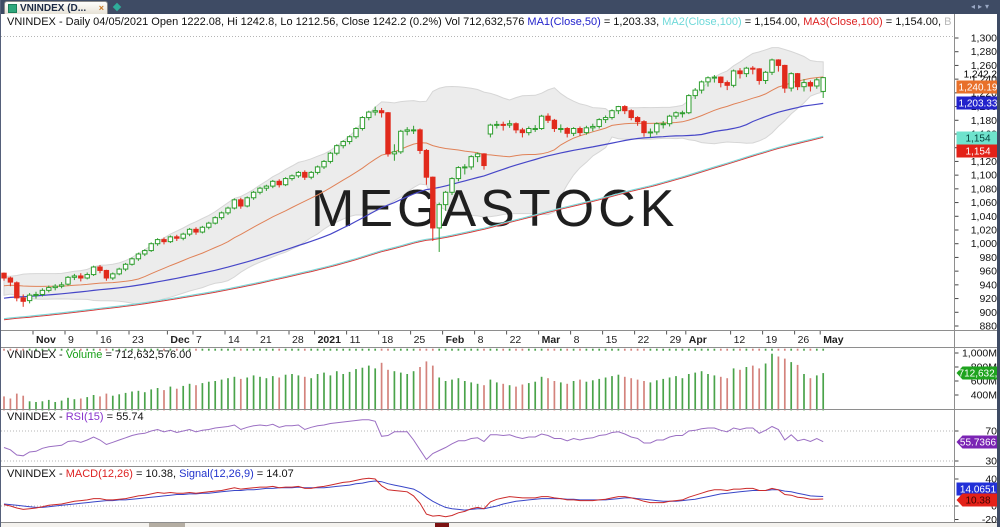 The width and height of the screenshot is (1000, 527). Describe the element at coordinates (984, 217) in the screenshot. I see `axis-tick-label: 1,040` at that location.